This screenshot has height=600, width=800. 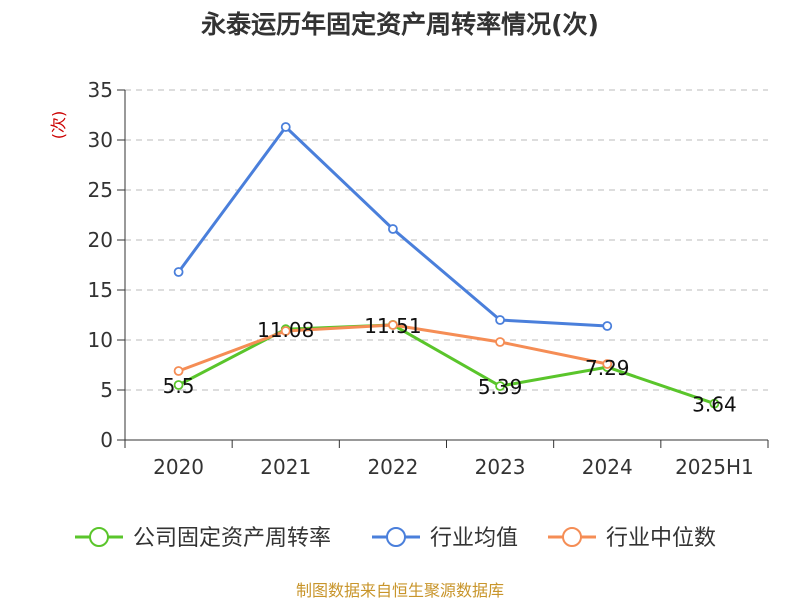 What do you see at coordinates (232, 538) in the screenshot?
I see `legend-label: 公司固定资产周转率` at bounding box center [232, 538].